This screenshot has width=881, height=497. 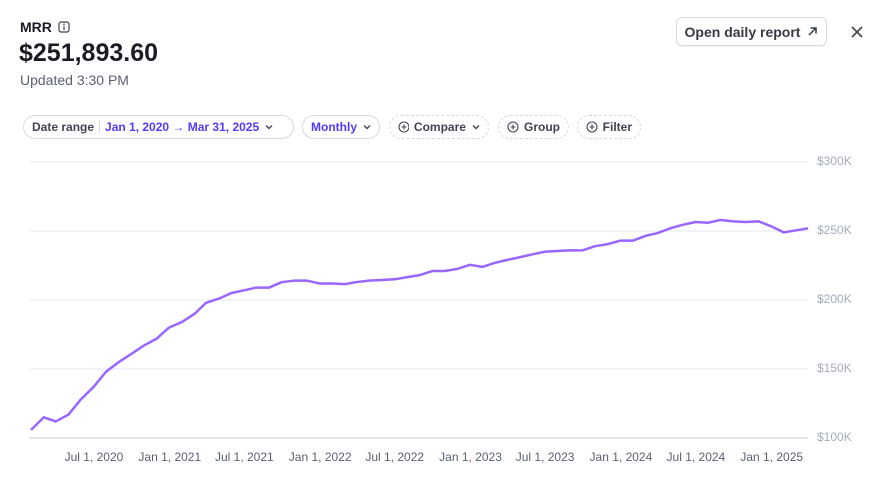 I want to click on metric-value: $251,893.60, so click(x=89, y=53).